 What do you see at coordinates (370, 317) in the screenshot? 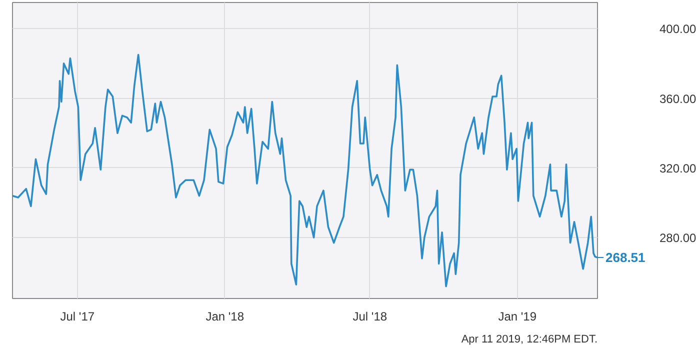
I see `x-tick-label: Jul '18` at bounding box center [370, 317].